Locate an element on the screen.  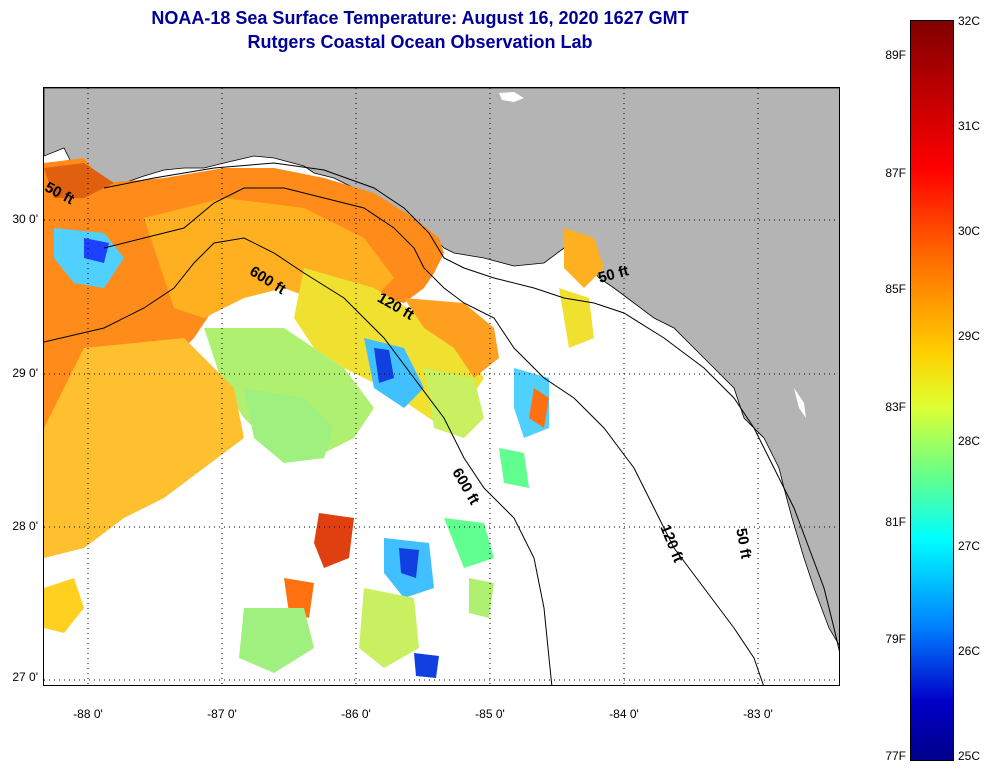
lat-label: 29 0' is located at coordinates (25, 373).